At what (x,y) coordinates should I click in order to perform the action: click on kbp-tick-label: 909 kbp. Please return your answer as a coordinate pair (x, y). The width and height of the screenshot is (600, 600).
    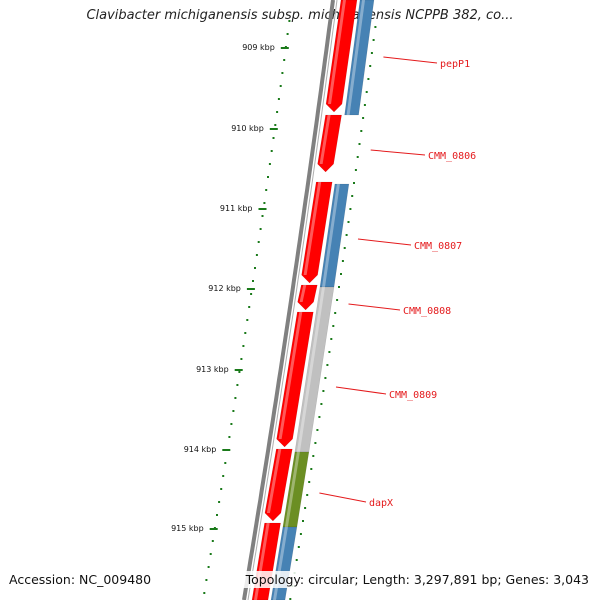
    Looking at the image, I should click on (258, 47).